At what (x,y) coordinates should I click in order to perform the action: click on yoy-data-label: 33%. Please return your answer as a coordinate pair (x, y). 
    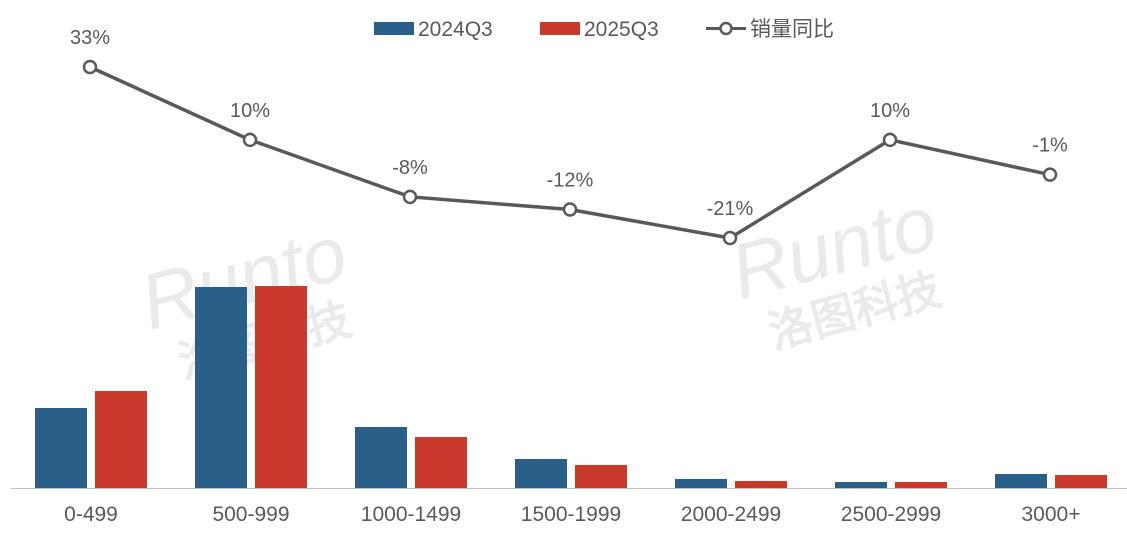
    Looking at the image, I should click on (90, 38).